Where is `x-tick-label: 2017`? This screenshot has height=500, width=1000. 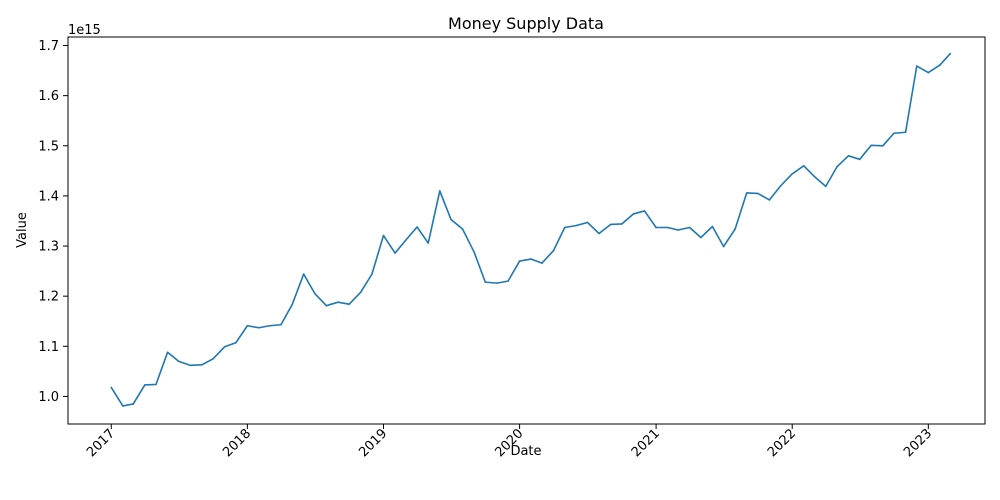 x-tick-label: 2017 is located at coordinates (101, 443).